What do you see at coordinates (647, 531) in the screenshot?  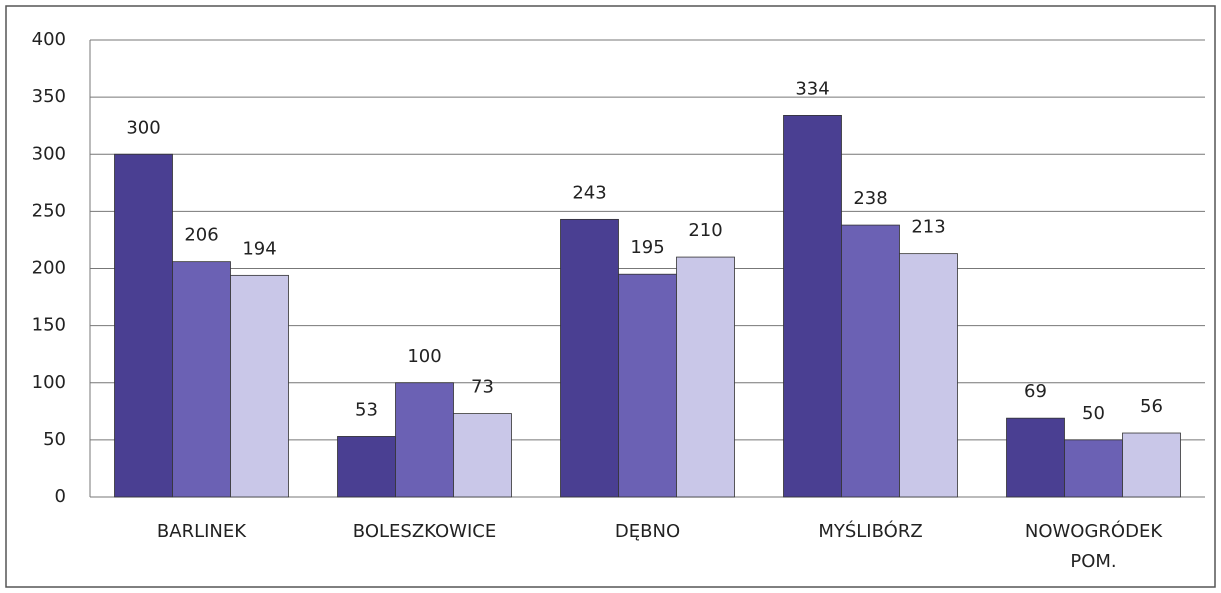 I see `x-tick-label: DĘBNO` at bounding box center [647, 531].